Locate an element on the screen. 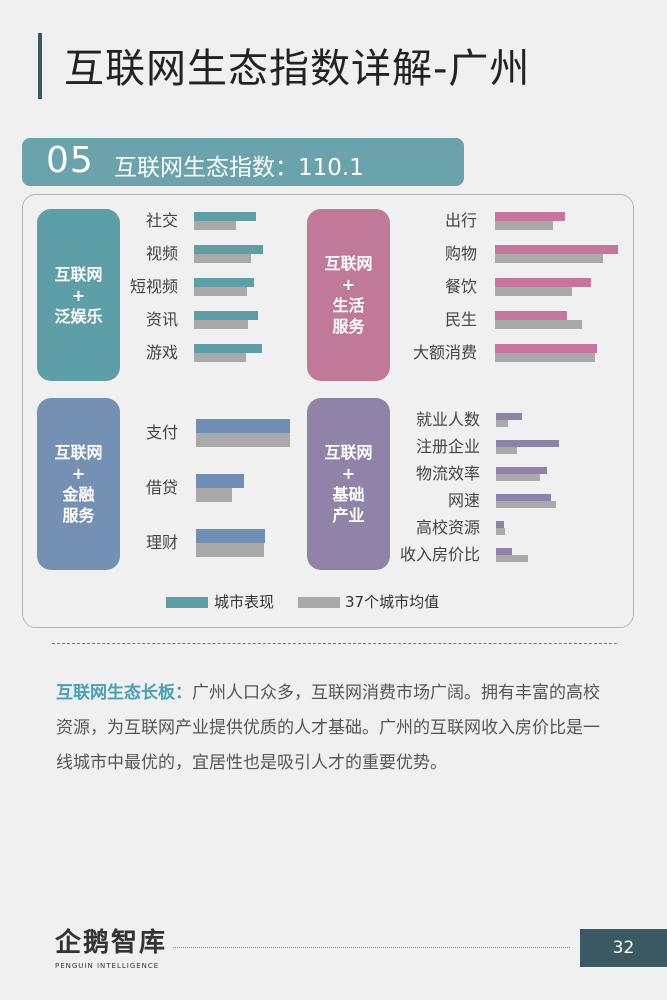 This screenshot has height=1000, width=667. category-label: 资讯 is located at coordinates (162, 319).